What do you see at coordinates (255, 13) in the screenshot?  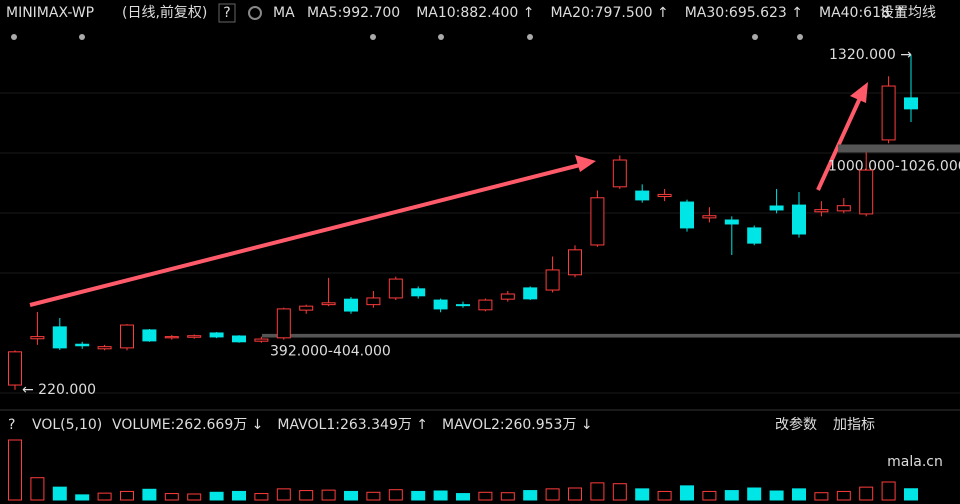 I see `settings-icon` at bounding box center [255, 13].